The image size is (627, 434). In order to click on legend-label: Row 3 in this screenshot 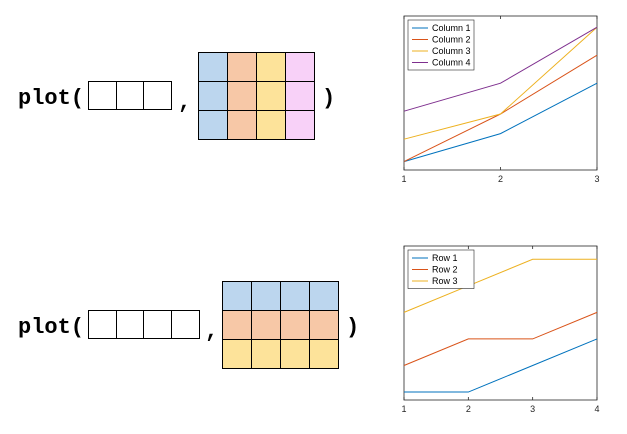, I will do `click(445, 281)`.